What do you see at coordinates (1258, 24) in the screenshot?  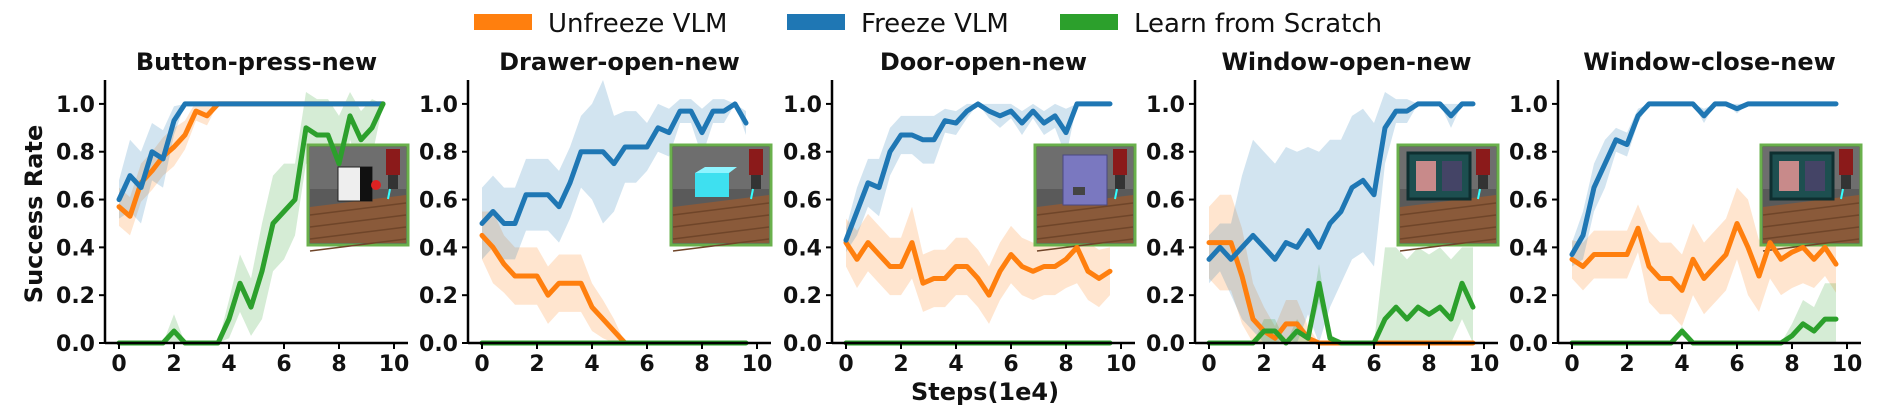 I see `legend-label-scratch: Learn from Scratch` at bounding box center [1258, 24].